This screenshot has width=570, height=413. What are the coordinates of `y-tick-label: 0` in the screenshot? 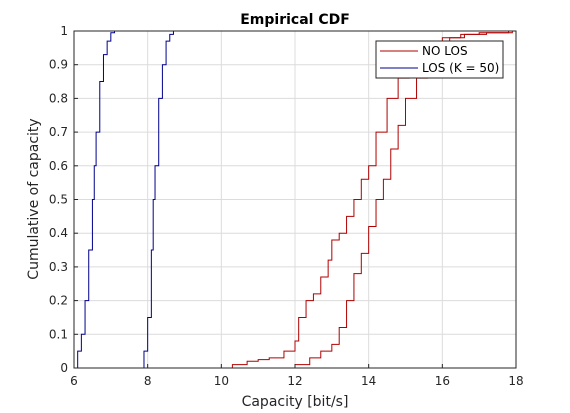 It's located at (64, 368).